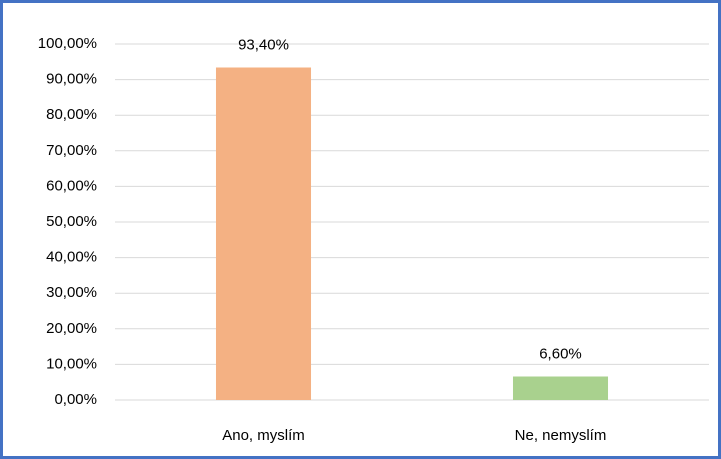 The height and width of the screenshot is (459, 721). Describe the element at coordinates (67, 43) in the screenshot. I see `y-tick-label: 100,00%` at that location.